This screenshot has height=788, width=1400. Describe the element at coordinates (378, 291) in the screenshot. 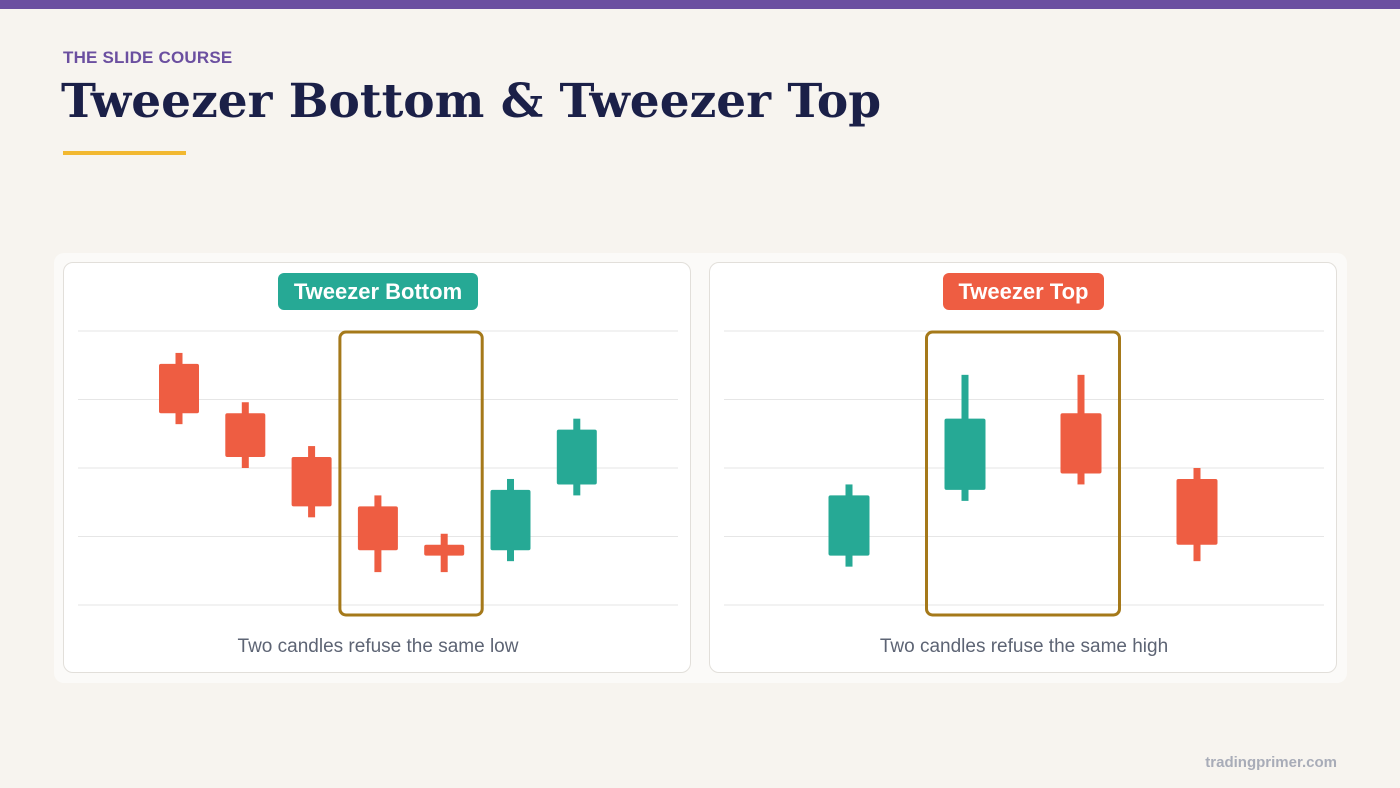

I see `tweezer-bottom-label: Tweezer Bottom` at that location.